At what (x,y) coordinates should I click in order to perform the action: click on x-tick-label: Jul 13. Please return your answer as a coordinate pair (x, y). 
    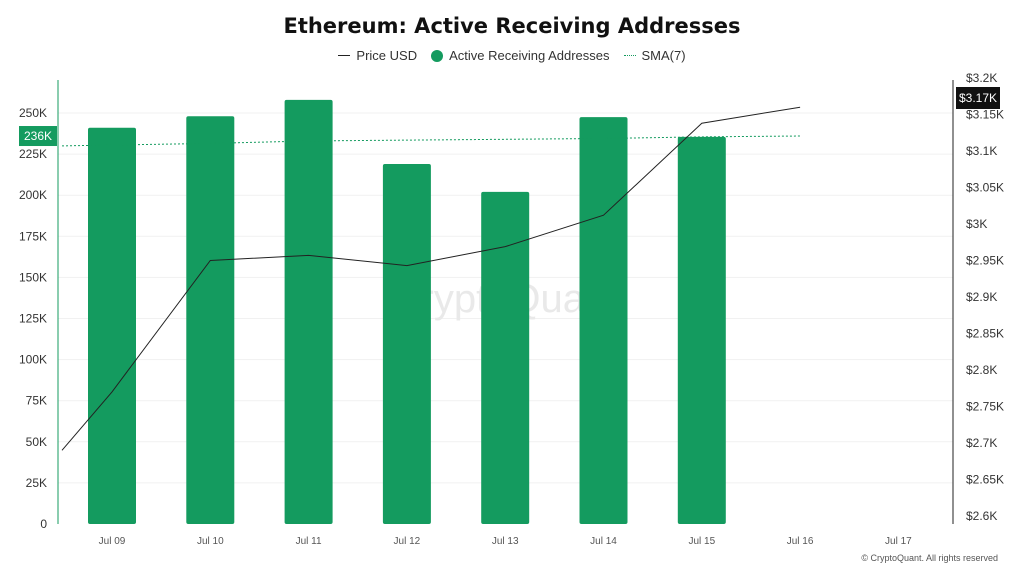
    Looking at the image, I should click on (505, 541).